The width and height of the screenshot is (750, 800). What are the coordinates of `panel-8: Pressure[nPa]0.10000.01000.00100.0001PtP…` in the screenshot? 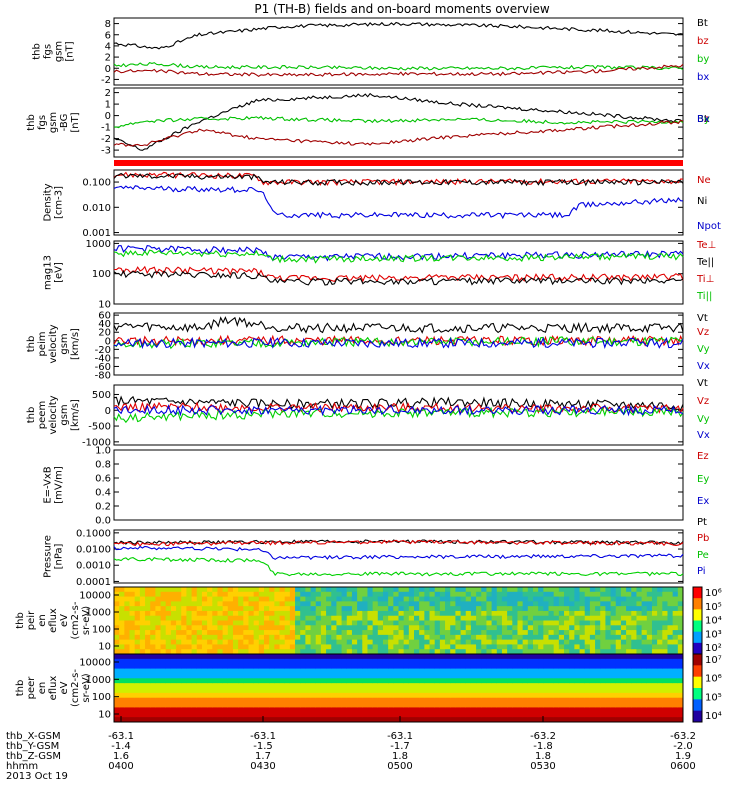 It's located at (376, 552).